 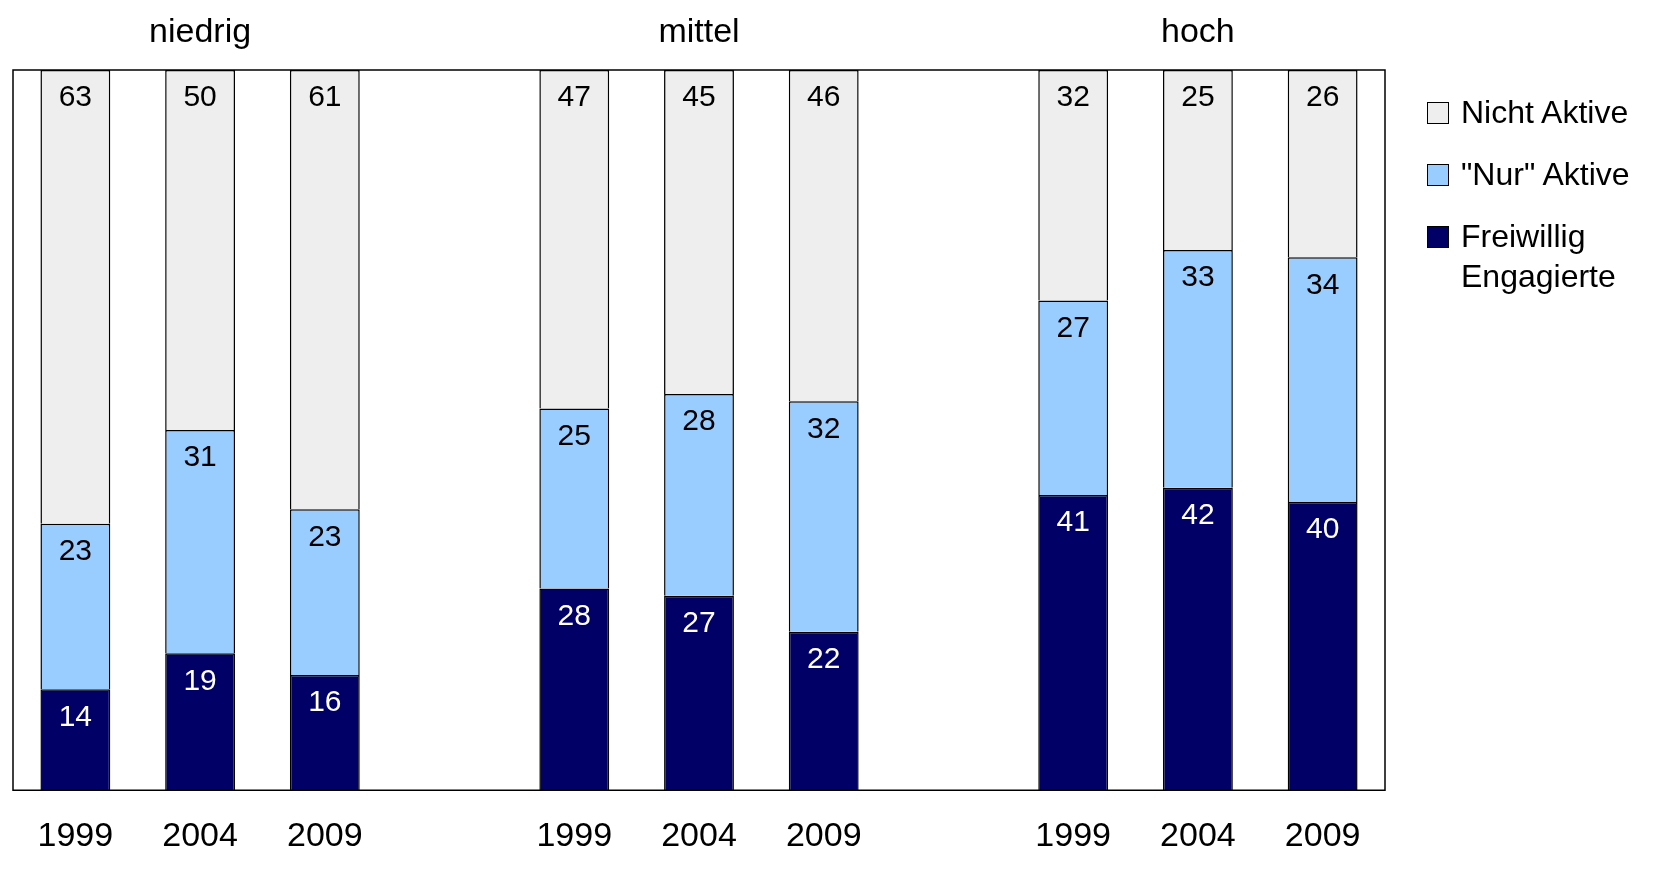 What do you see at coordinates (699, 30) in the screenshot?
I see `text: mittel` at bounding box center [699, 30].